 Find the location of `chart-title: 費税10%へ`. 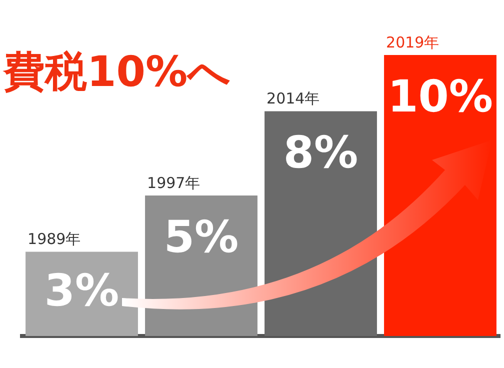

chart-title: 費税10%へ is located at coordinates (117, 72).